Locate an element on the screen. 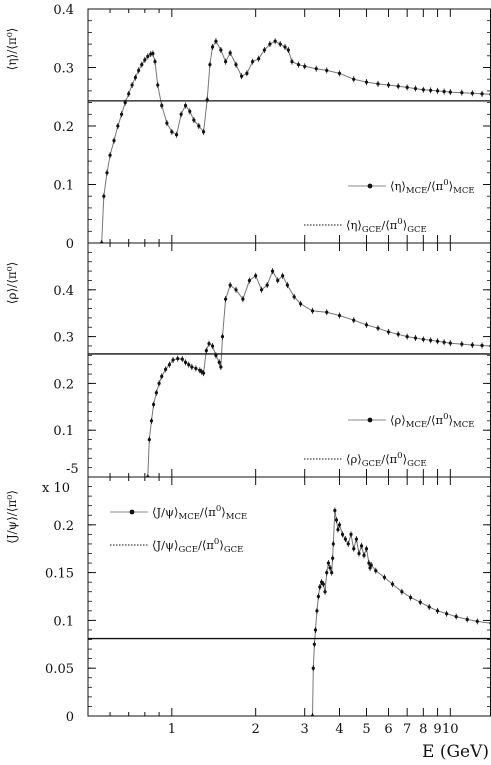 The height and width of the screenshot is (765, 491). legend-entry-label: ⟨η⟩MCE/⟨π0⟩MCE is located at coordinates (432, 187).